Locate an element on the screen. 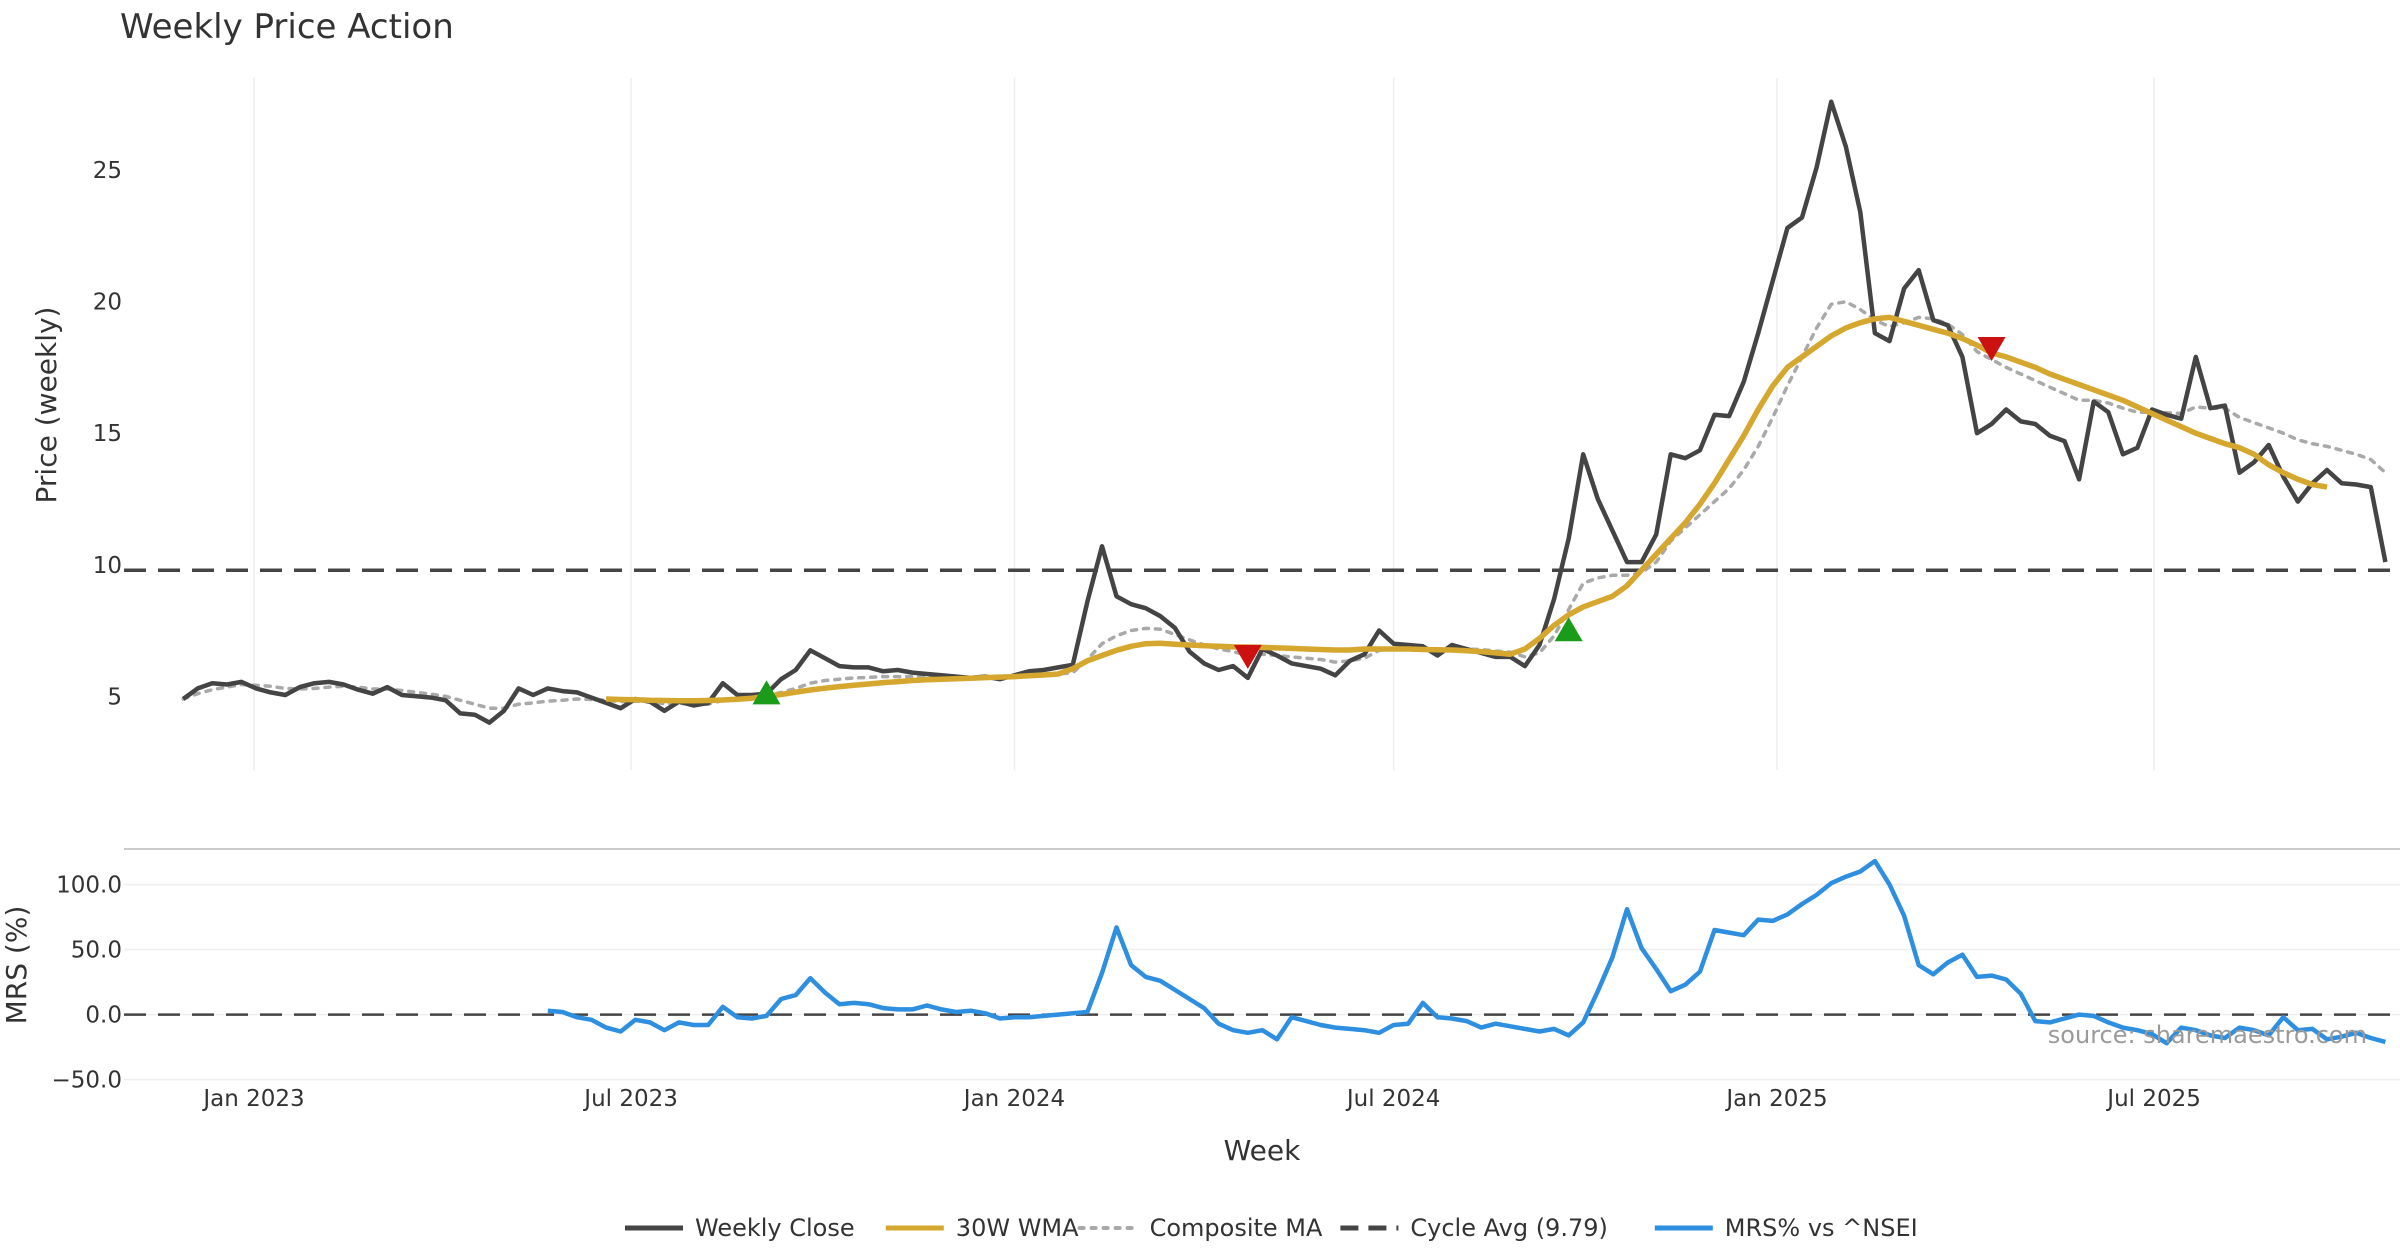 The height and width of the screenshot is (1260, 2400). price-y-tick-label: 25 is located at coordinates (107, 171).